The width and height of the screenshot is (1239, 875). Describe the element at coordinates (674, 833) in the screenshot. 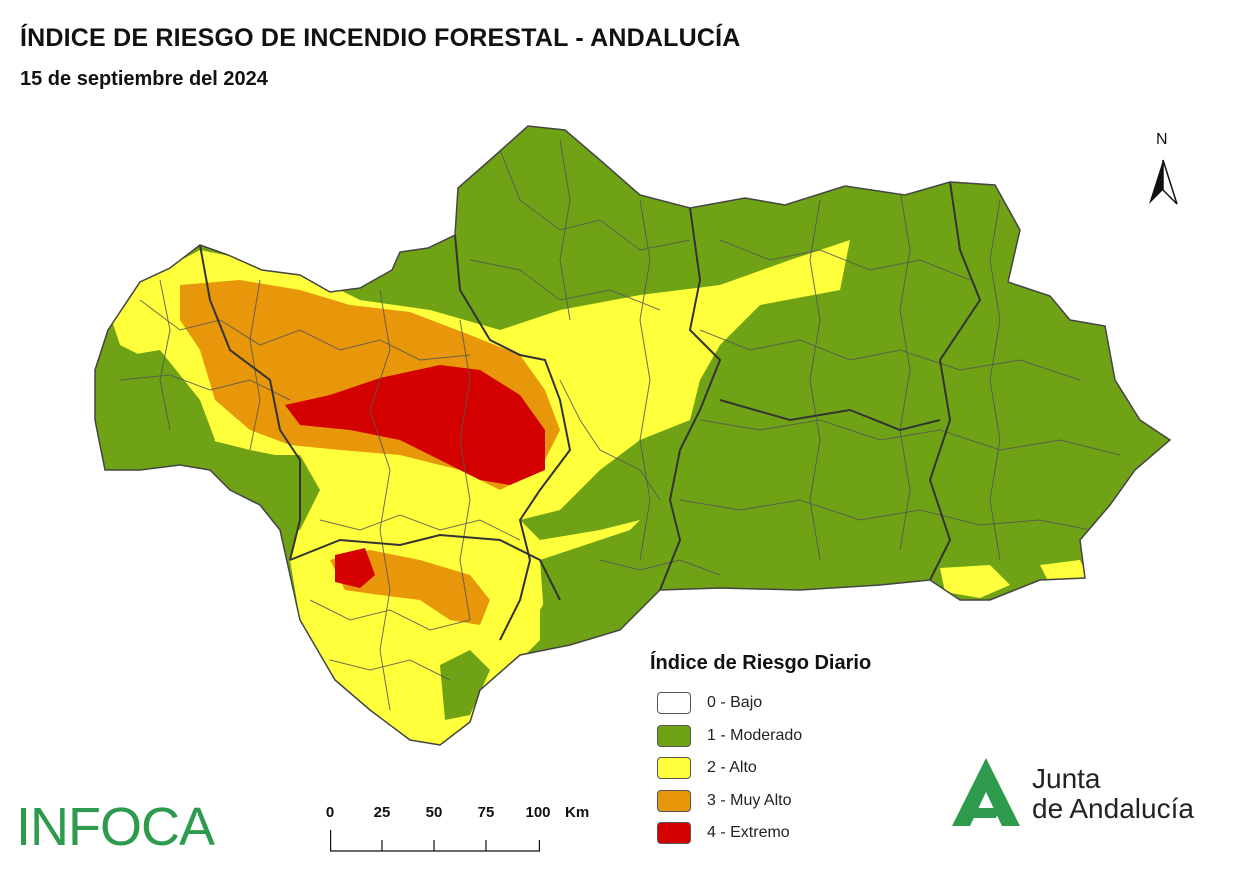

I see `legend-swatch-extremo` at that location.